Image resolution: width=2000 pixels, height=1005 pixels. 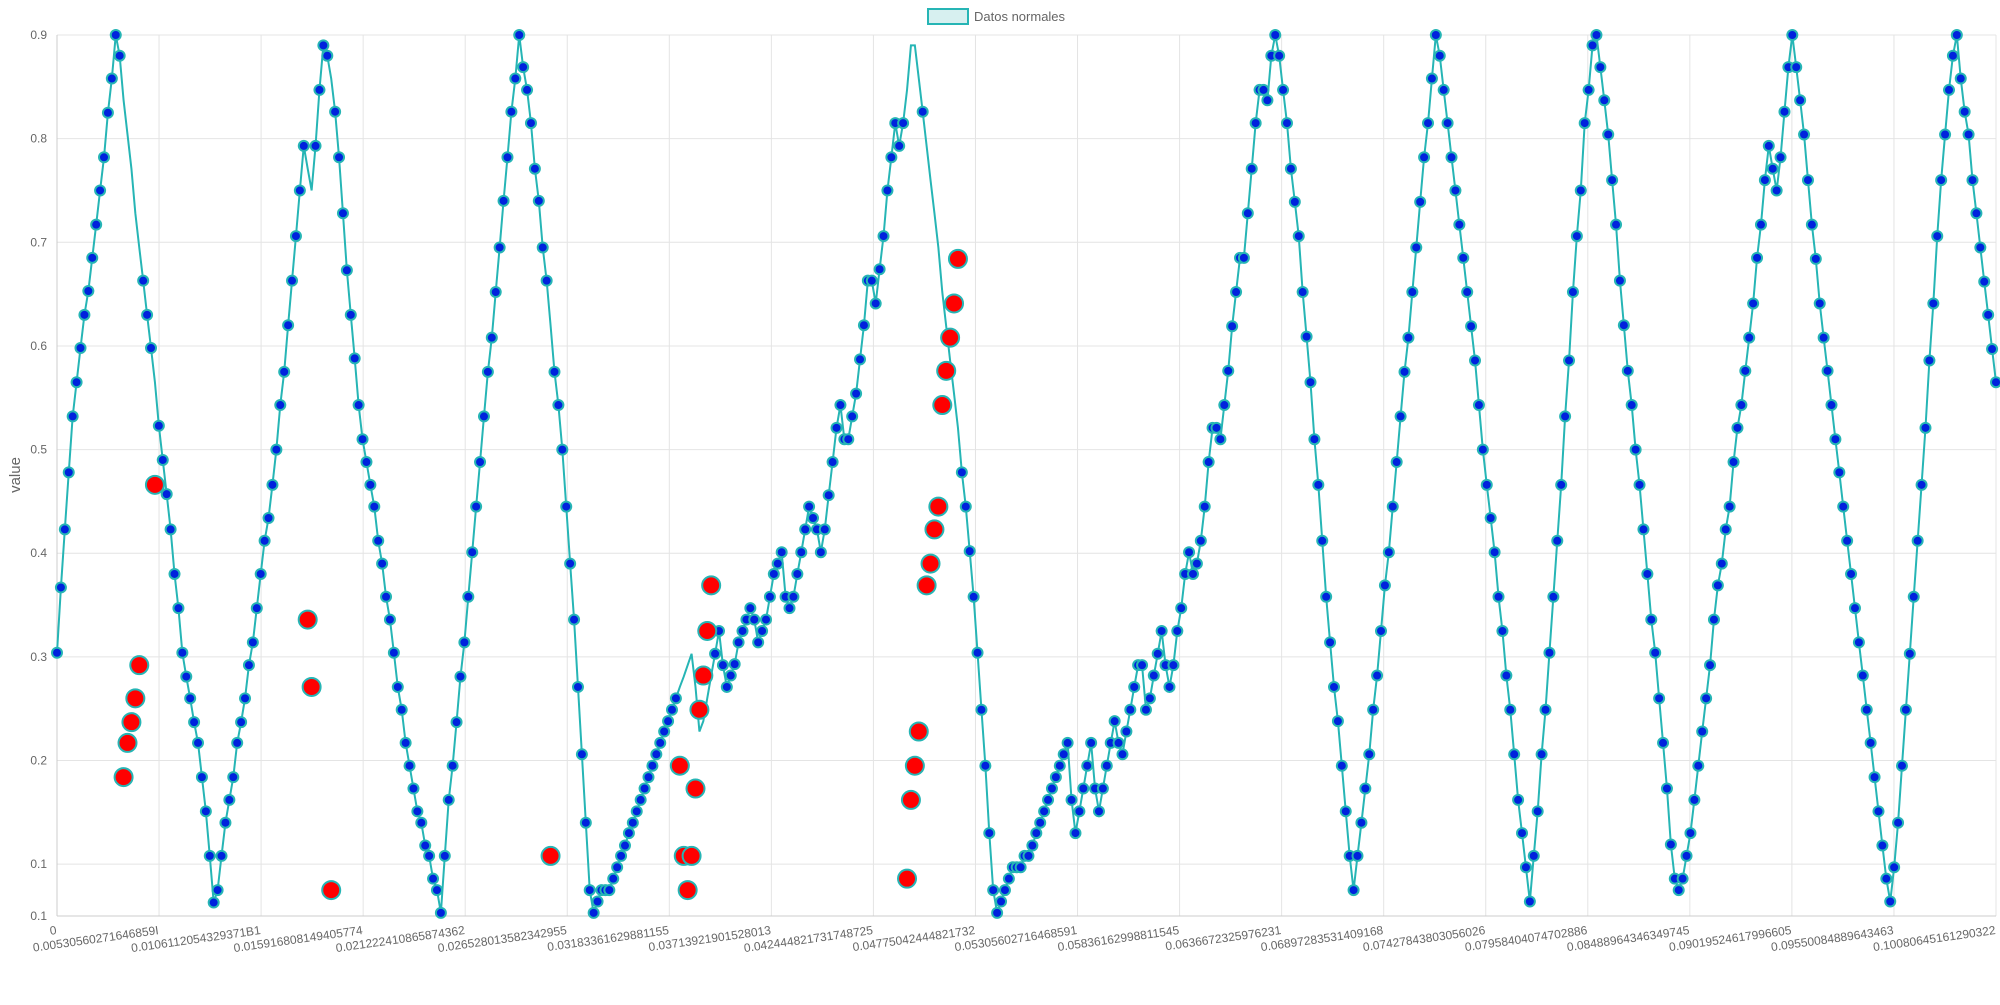 I want to click on legend: Datos normales, so click(x=996, y=16).